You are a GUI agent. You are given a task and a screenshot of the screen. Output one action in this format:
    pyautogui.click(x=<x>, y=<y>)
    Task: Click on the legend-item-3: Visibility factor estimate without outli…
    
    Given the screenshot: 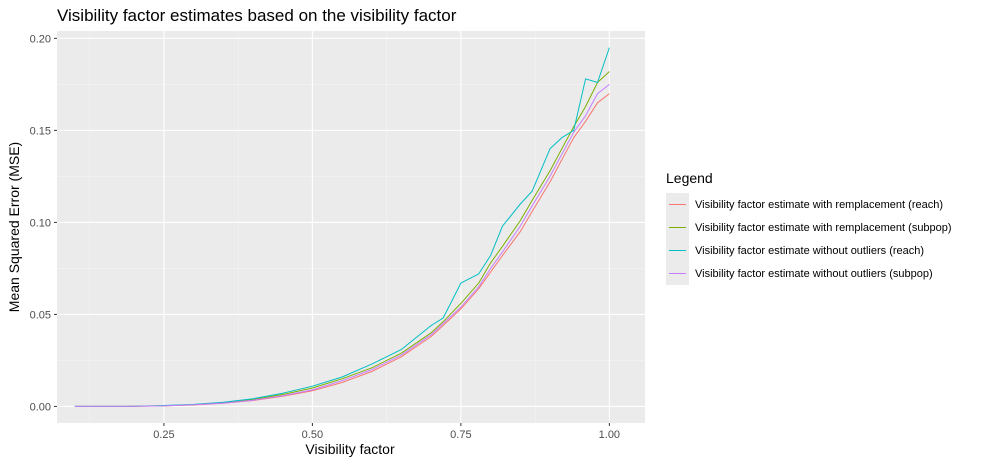 What is the action you would take?
    pyautogui.click(x=809, y=250)
    